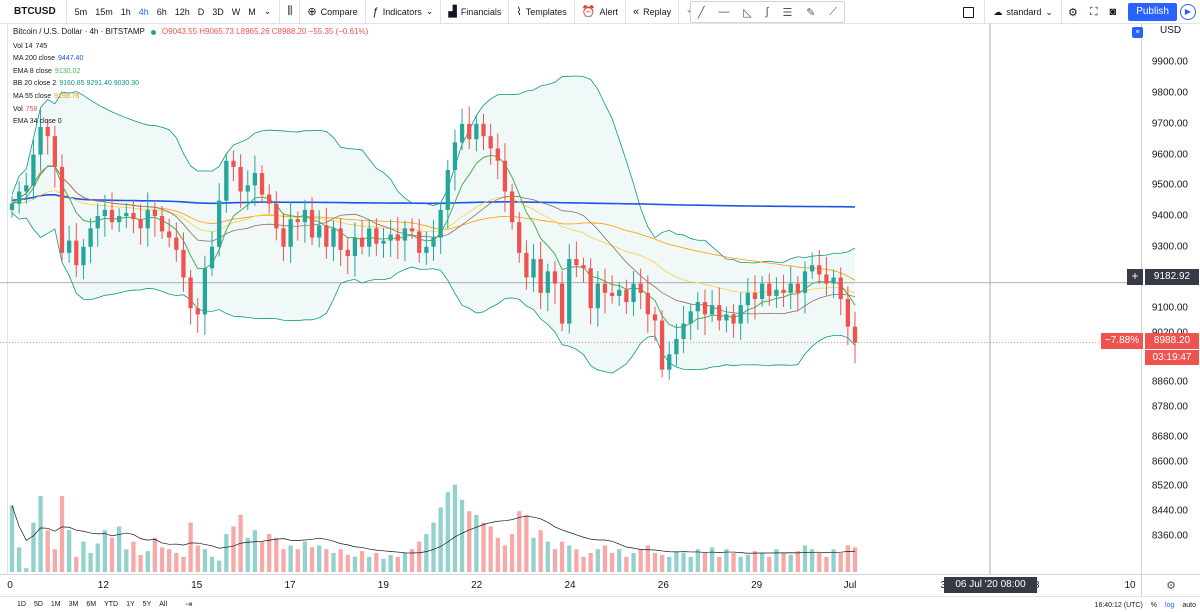 The width and height of the screenshot is (1200, 612). Describe the element at coordinates (339, 11) in the screenshot. I see `compare-label: Compare` at that location.